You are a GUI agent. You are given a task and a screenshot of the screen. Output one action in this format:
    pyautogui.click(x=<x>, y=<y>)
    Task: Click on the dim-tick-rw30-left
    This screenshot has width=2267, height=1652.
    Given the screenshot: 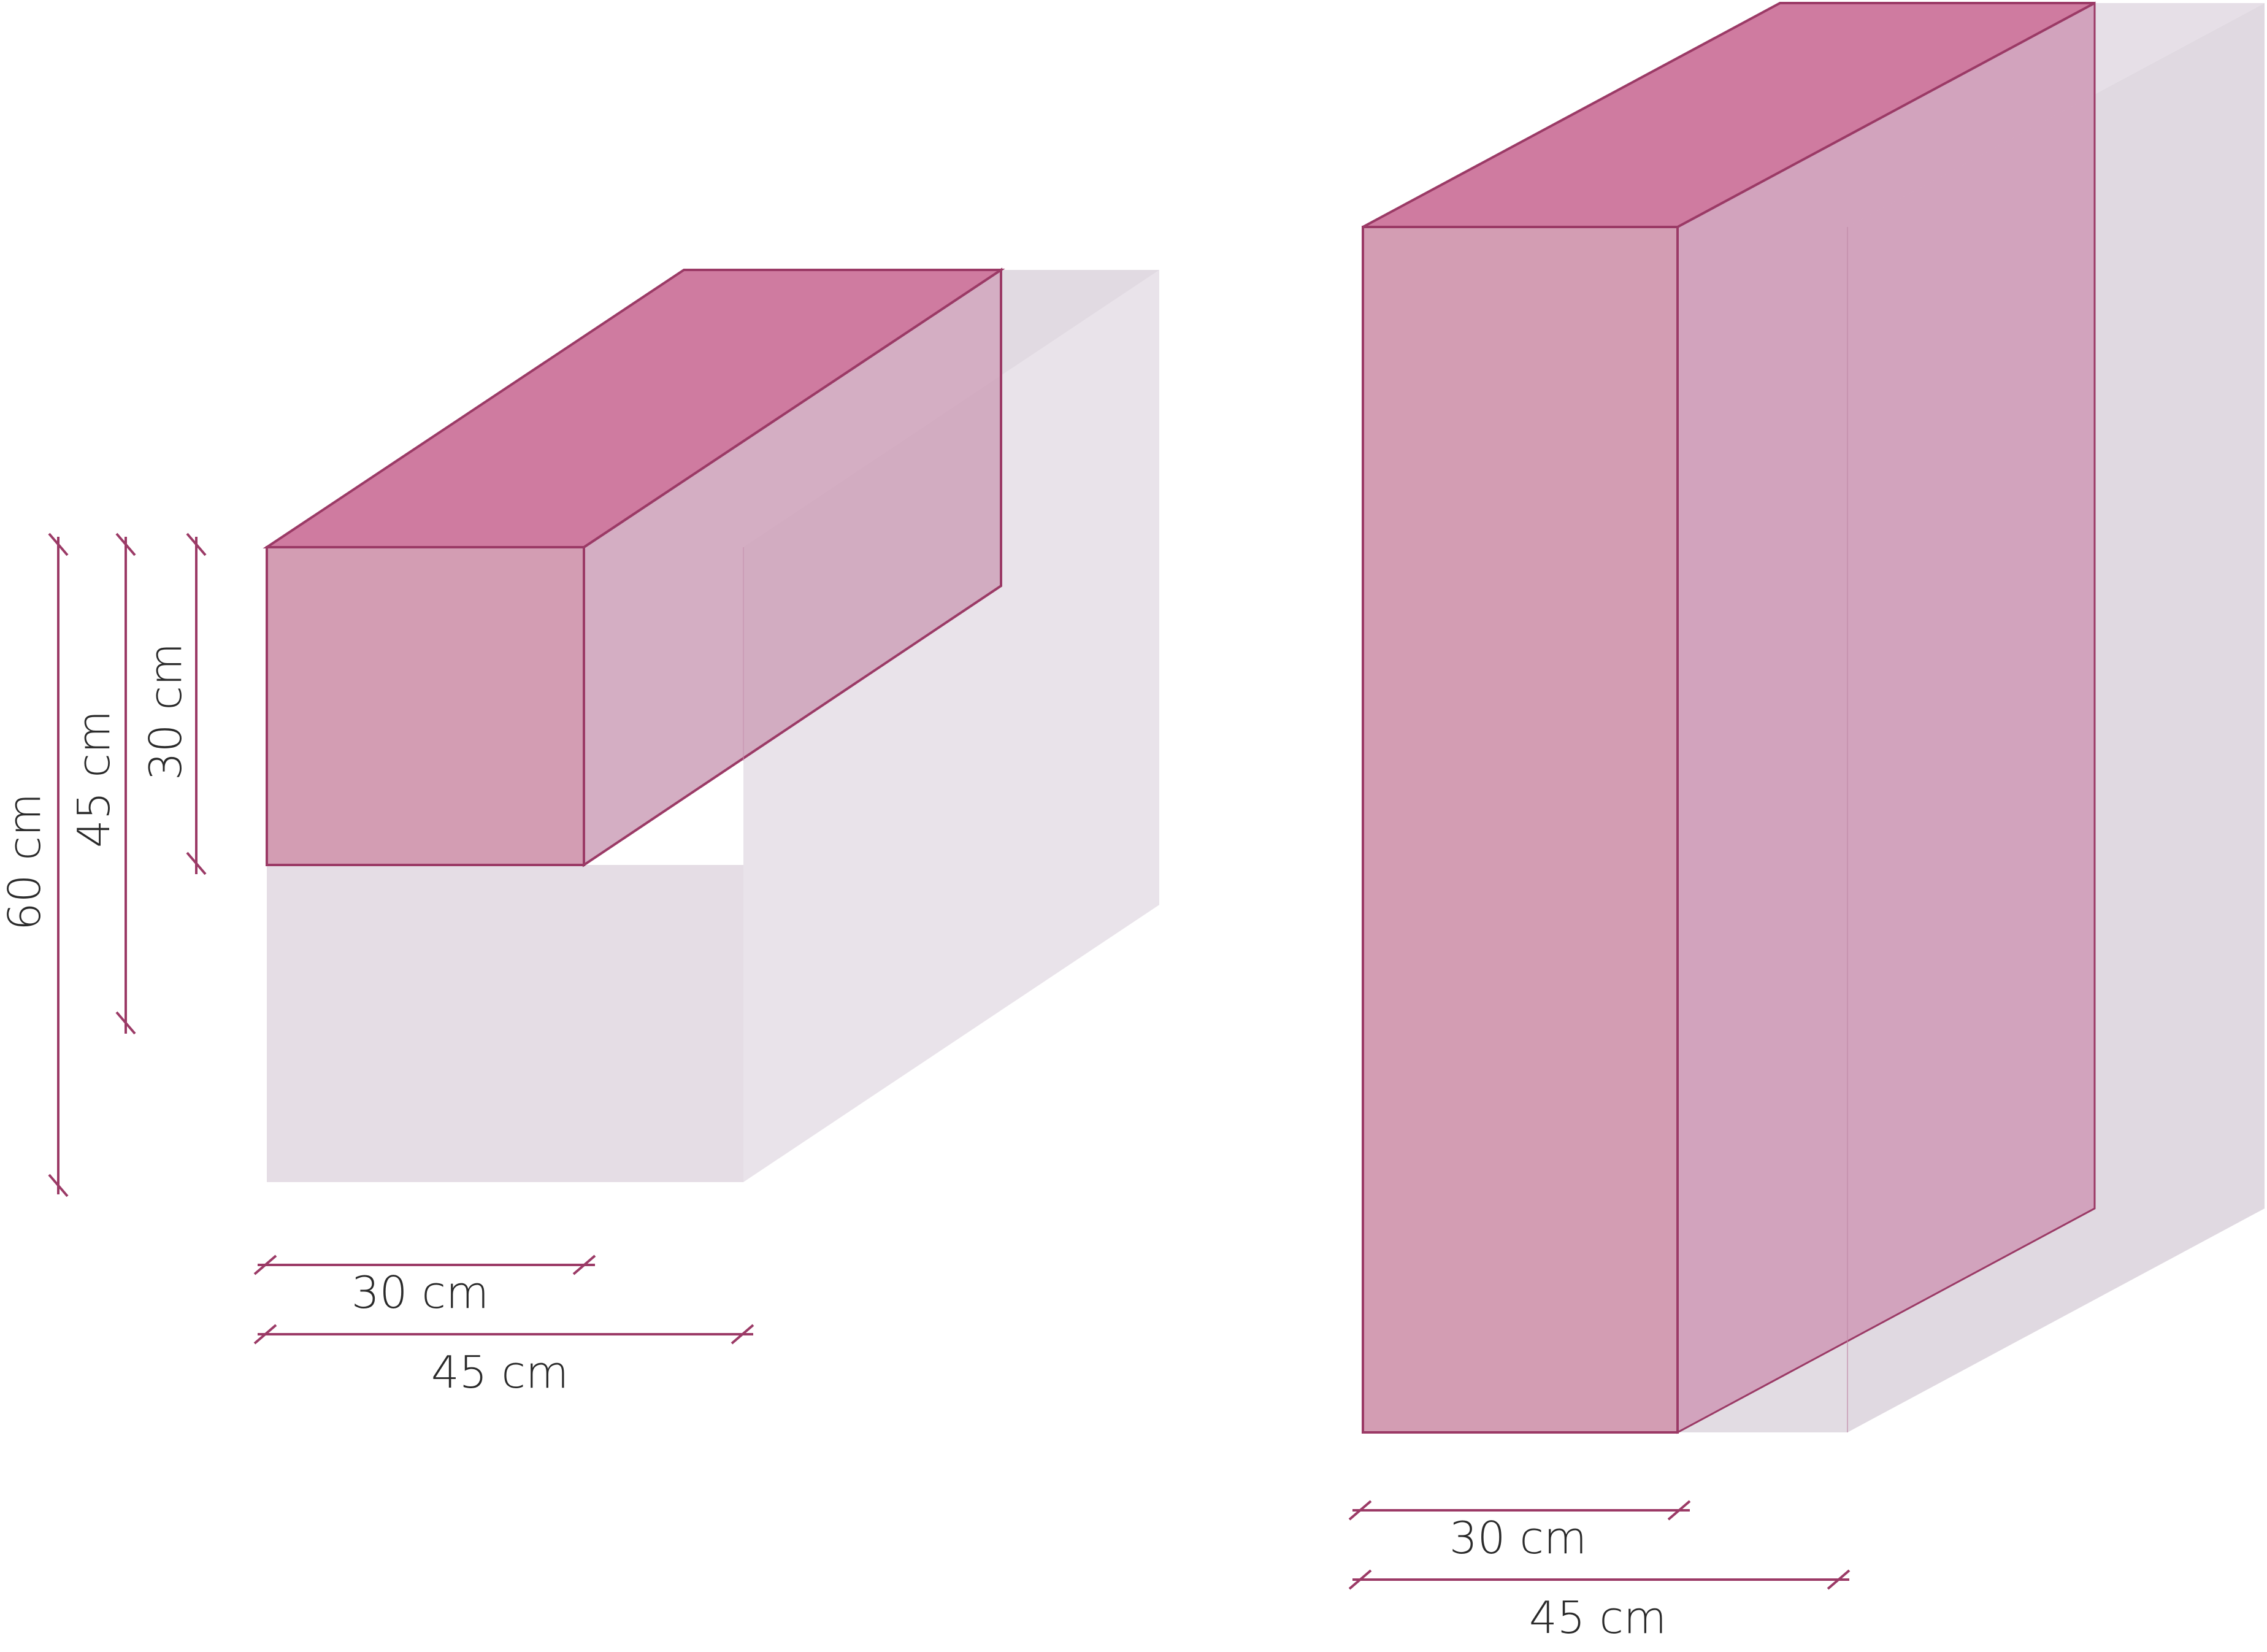 What is the action you would take?
    pyautogui.click(x=1360, y=1510)
    